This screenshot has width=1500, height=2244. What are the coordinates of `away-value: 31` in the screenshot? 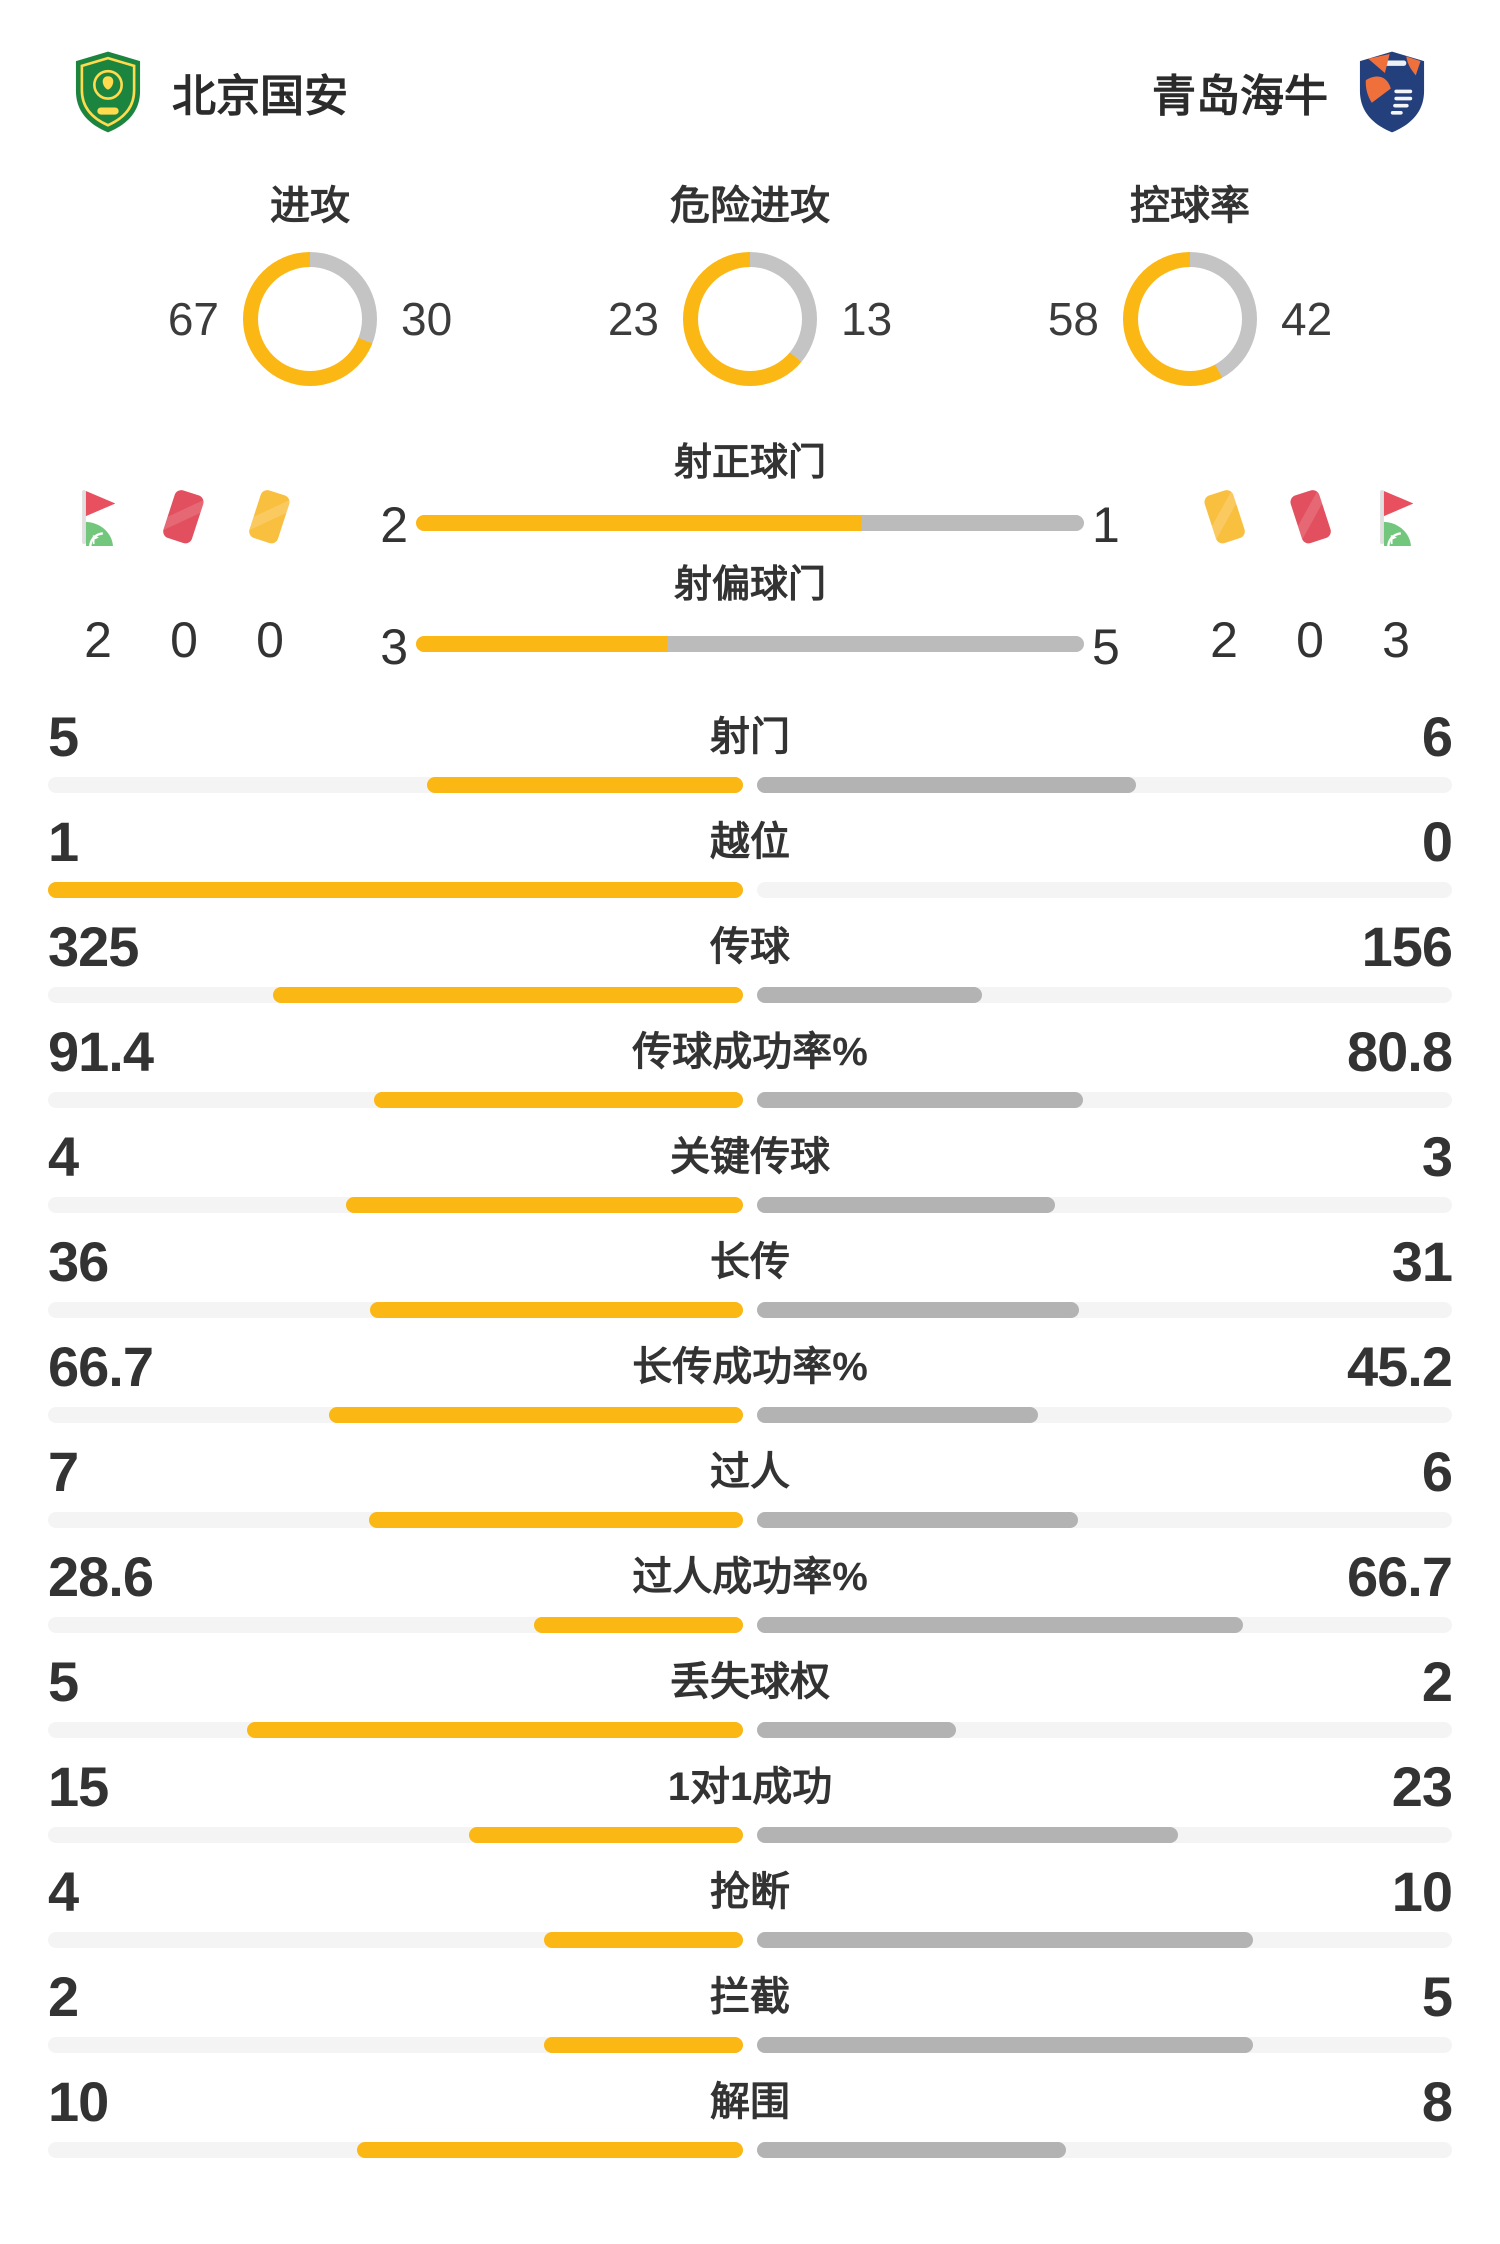 It's located at (1422, 1261).